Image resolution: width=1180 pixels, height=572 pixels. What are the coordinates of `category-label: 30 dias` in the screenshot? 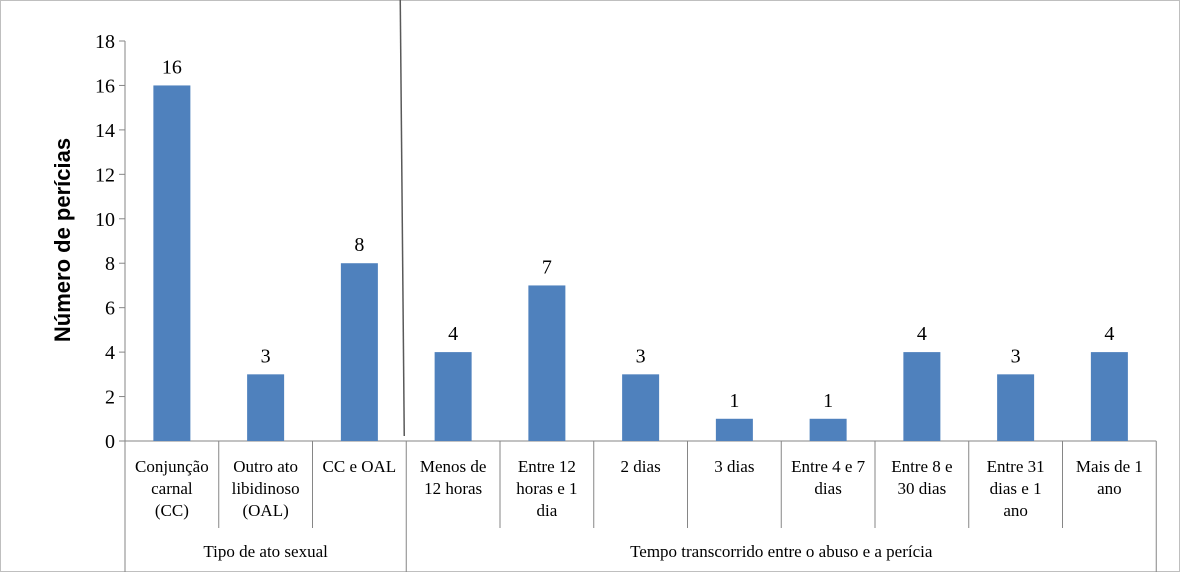 It's located at (922, 488).